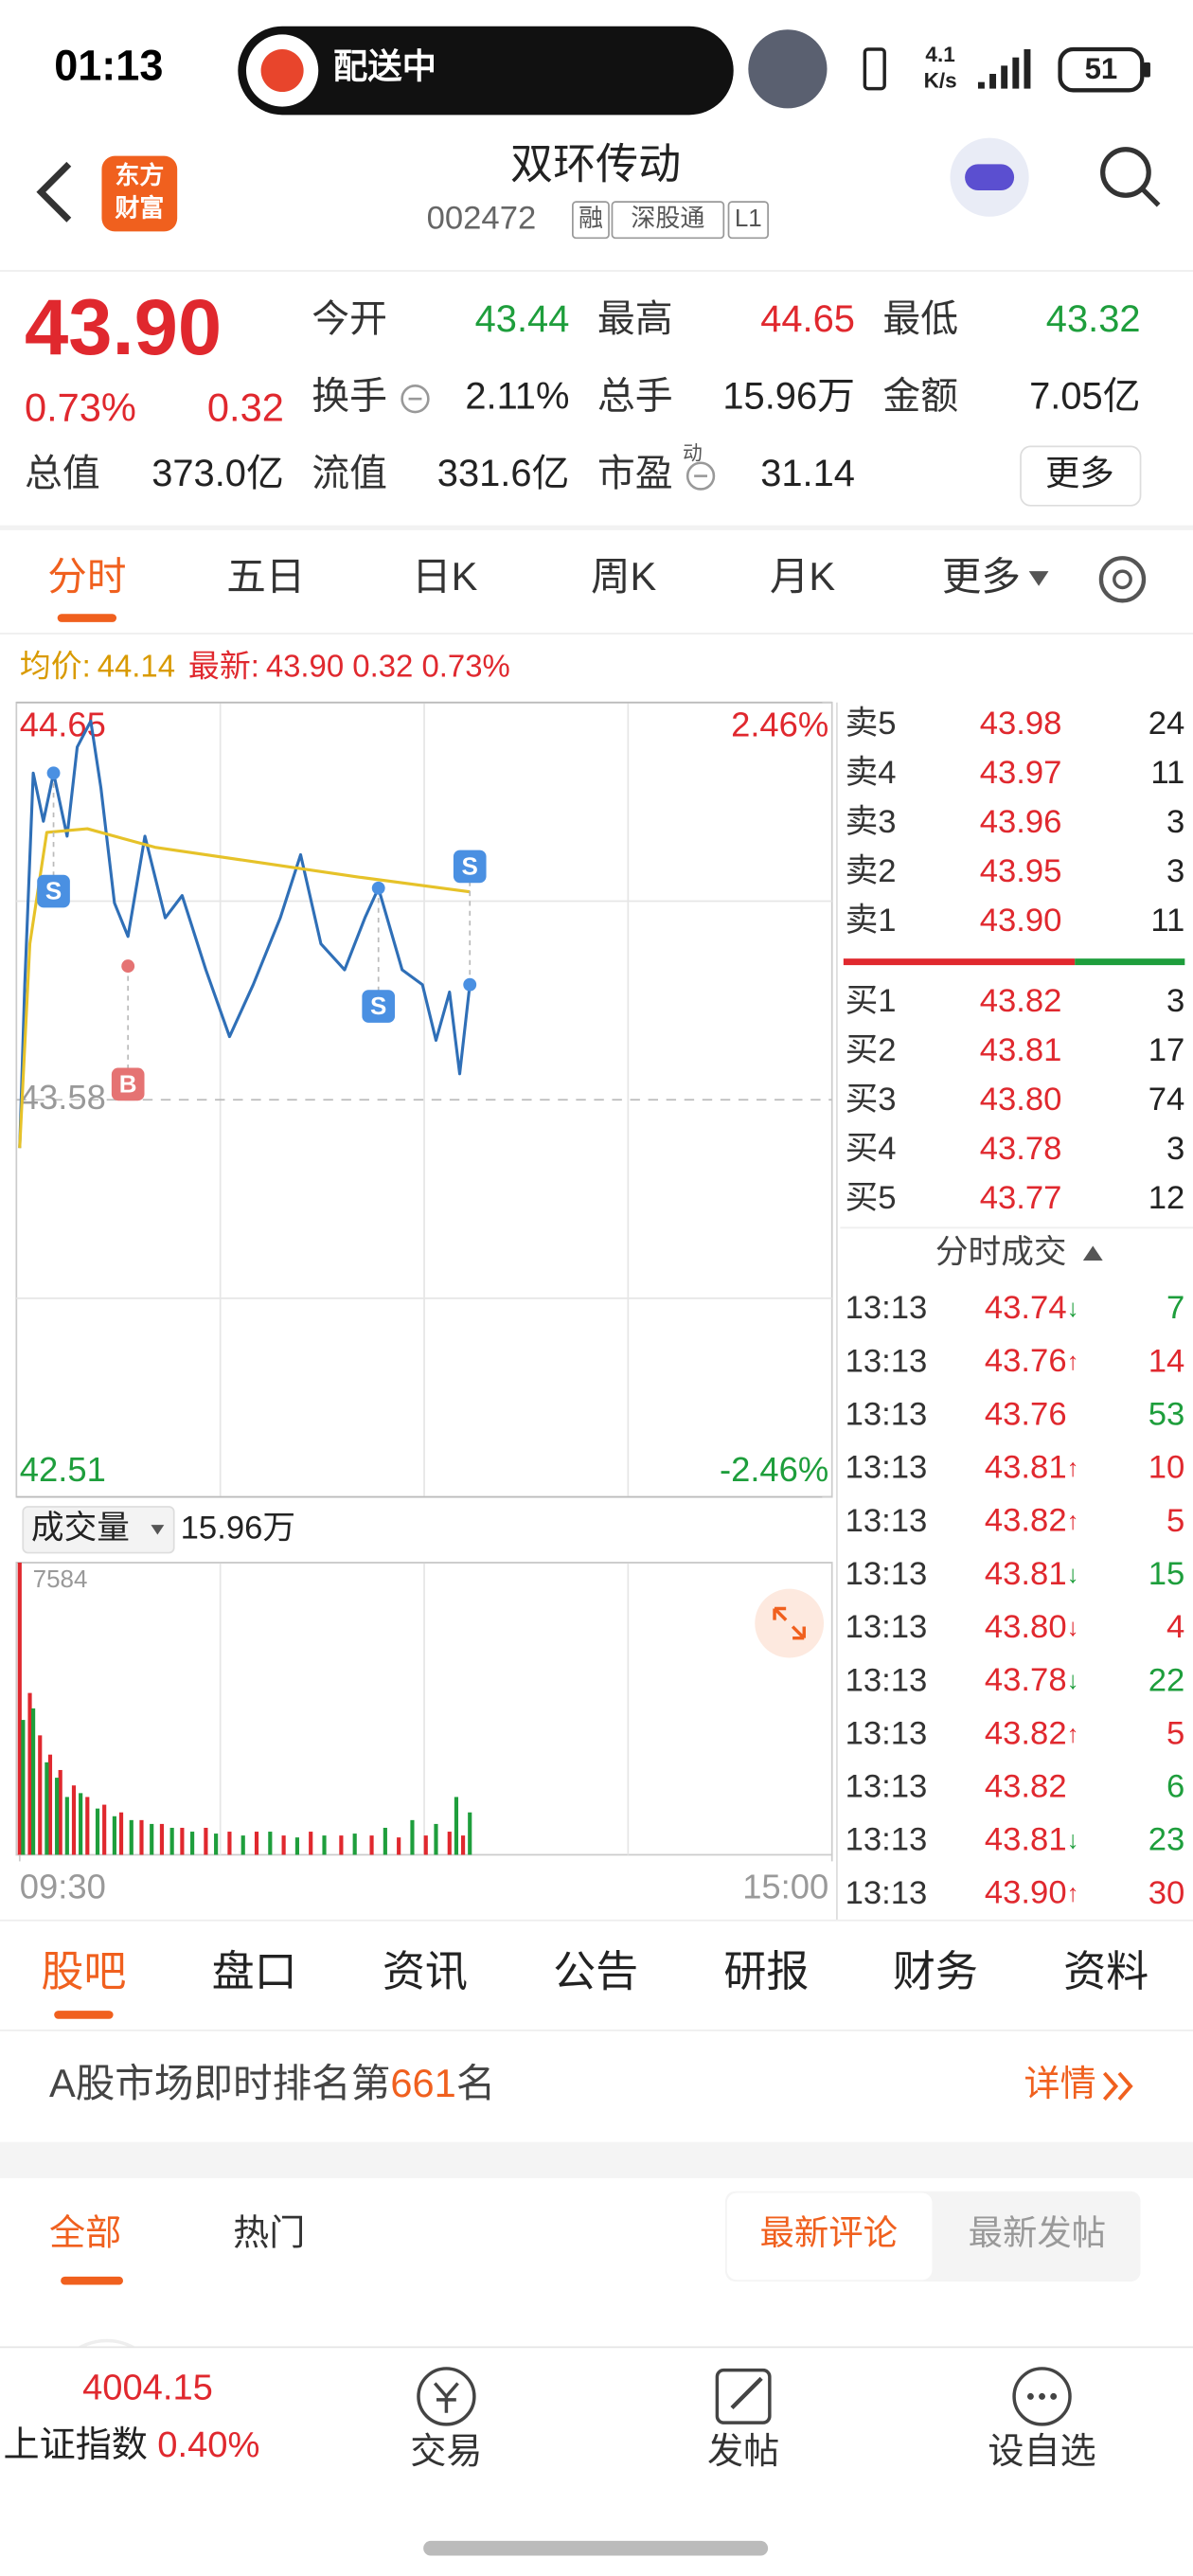 The image size is (1193, 2576). Describe the element at coordinates (1175, 1521) in the screenshot. I see `trade-volume: 5` at that location.